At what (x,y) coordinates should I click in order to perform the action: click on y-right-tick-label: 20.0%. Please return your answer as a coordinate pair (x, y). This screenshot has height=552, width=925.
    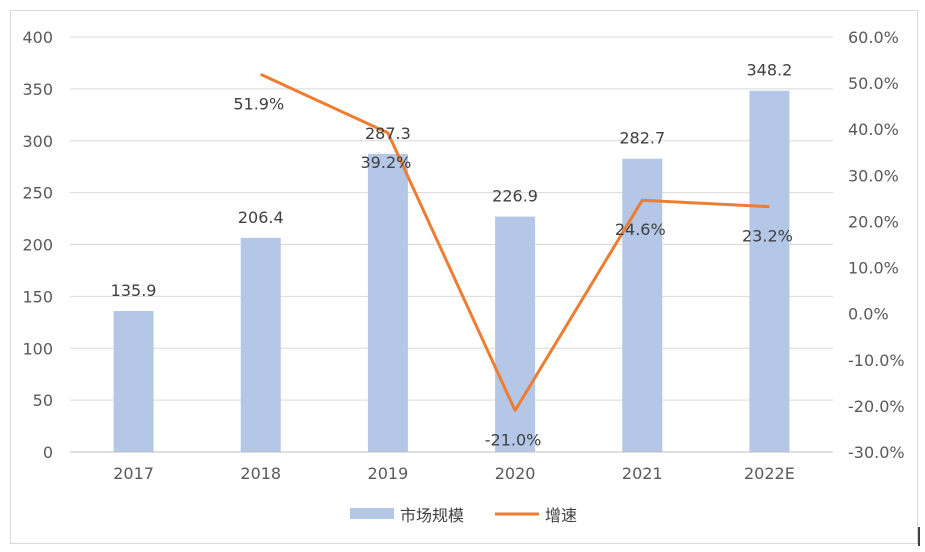
    Looking at the image, I should click on (873, 221).